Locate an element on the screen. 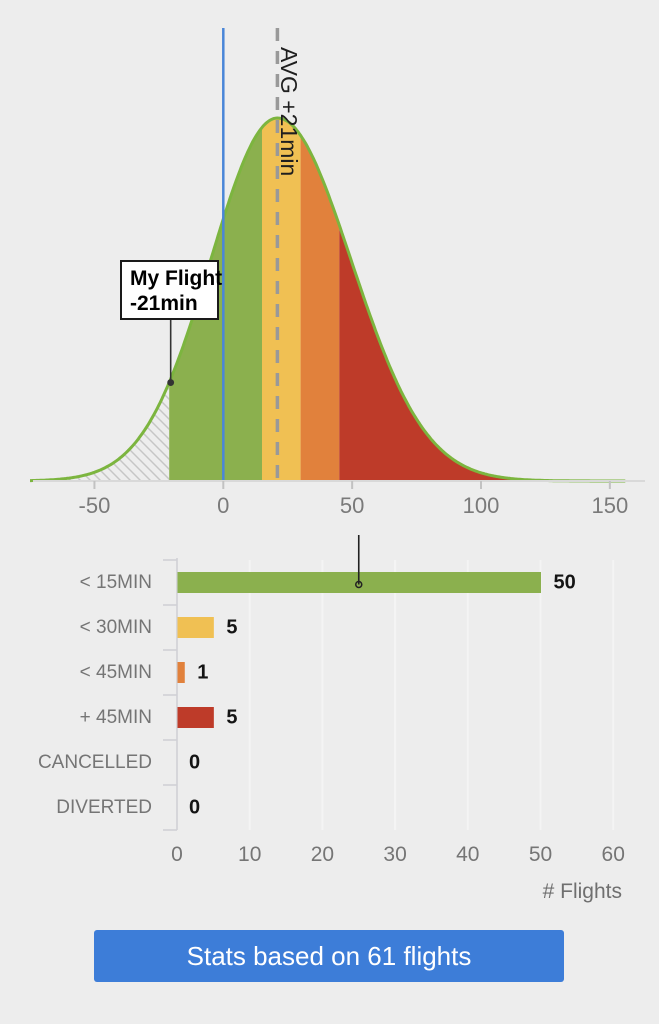 Image resolution: width=659 pixels, height=1024 pixels. category-label: < 30MIN is located at coordinates (116, 627).